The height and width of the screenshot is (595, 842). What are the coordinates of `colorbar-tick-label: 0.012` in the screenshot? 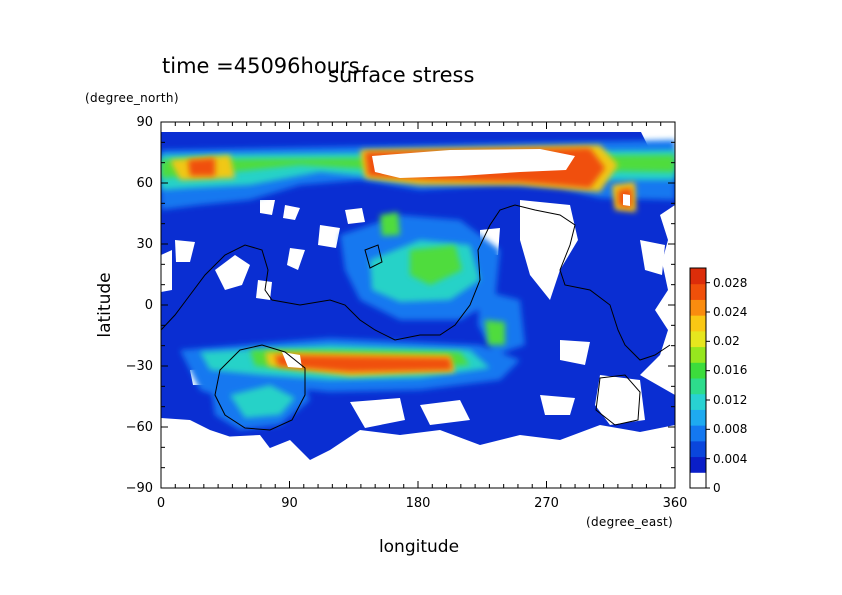 It's located at (730, 400).